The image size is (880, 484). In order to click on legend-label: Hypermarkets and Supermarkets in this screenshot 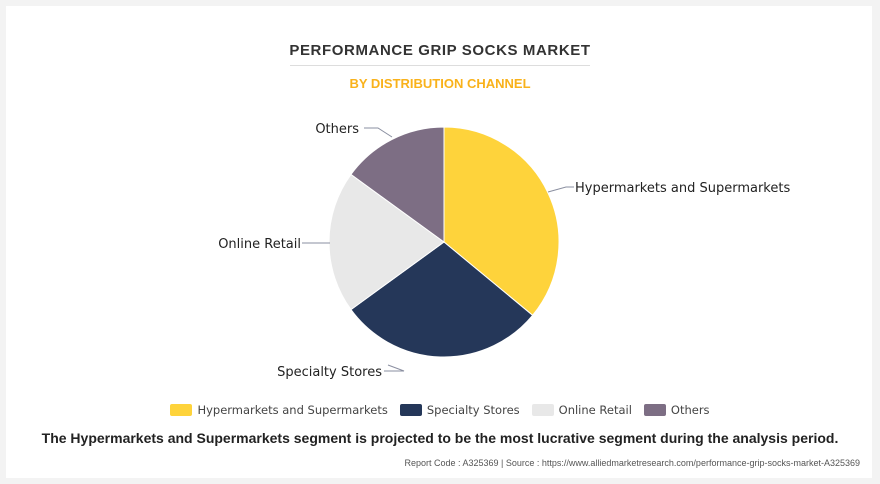, I will do `click(292, 410)`.